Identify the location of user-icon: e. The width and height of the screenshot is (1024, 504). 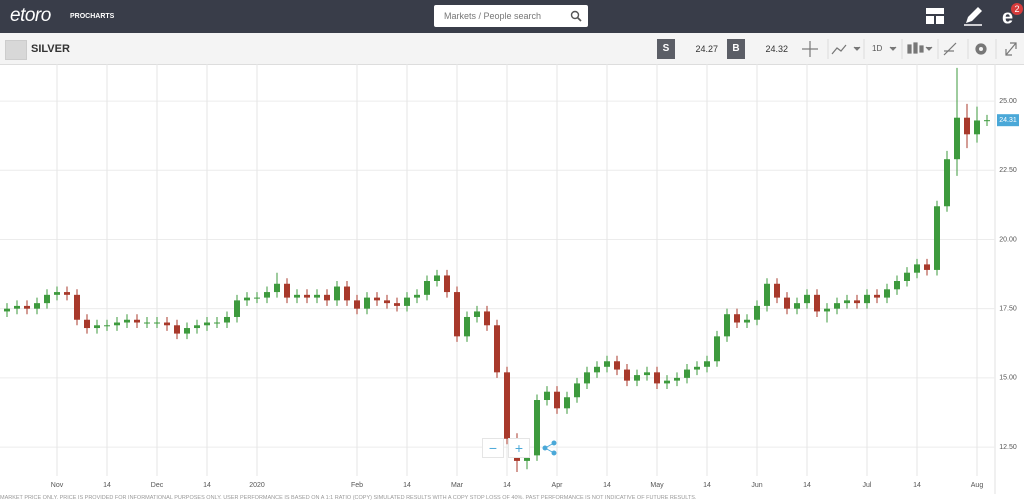
(1011, 17).